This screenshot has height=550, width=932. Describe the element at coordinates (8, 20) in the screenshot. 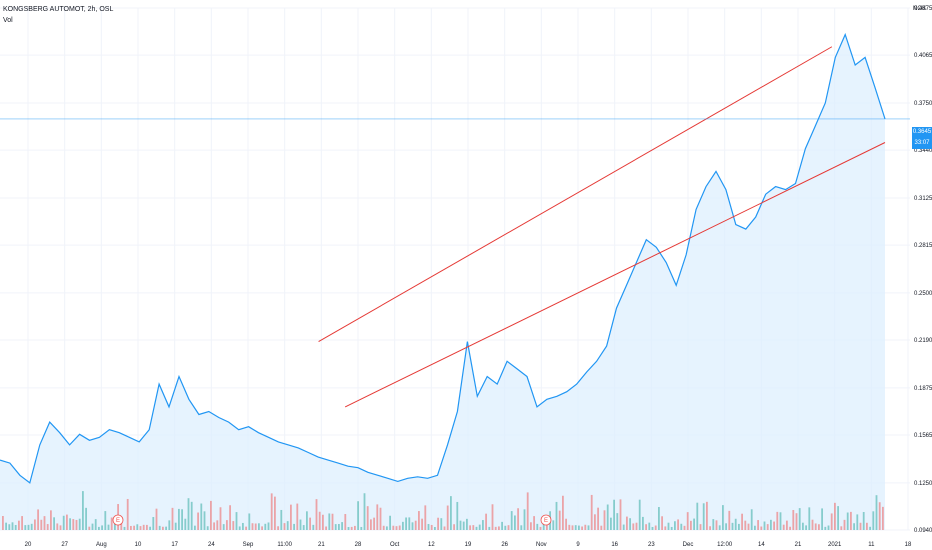

I see `volume-label: Vol` at that location.